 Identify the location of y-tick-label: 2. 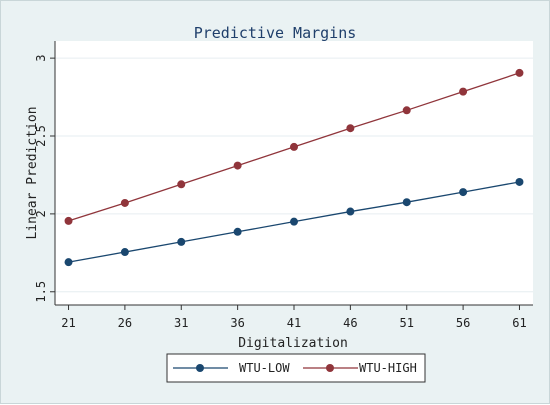
(41, 213).